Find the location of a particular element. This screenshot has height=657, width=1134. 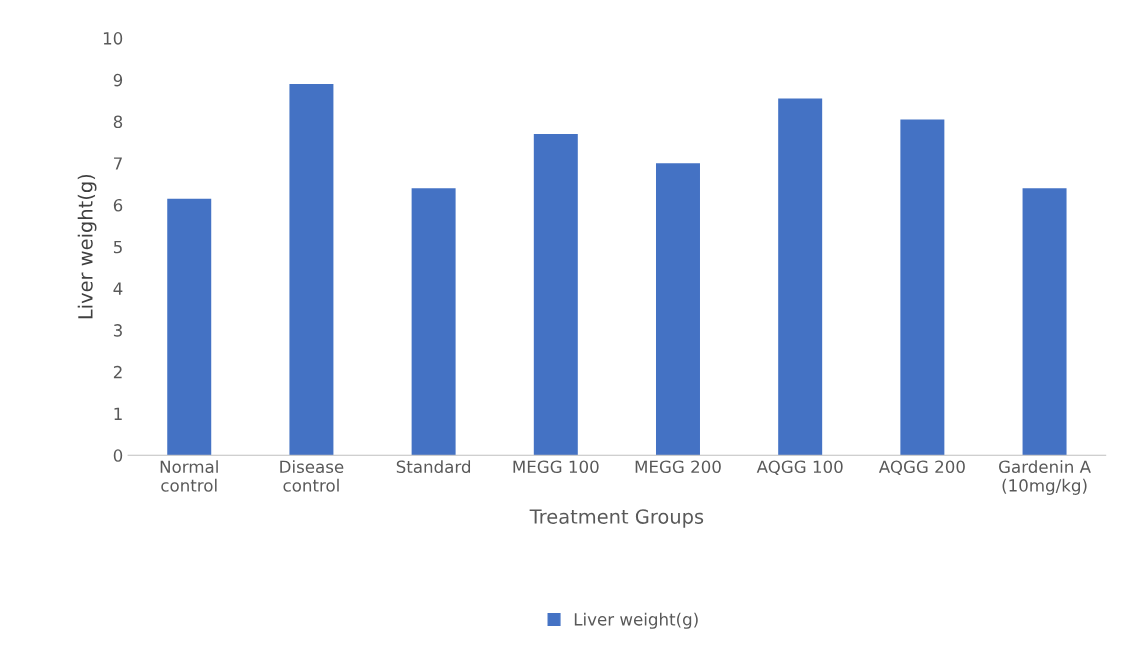

y-tick-label: 5 is located at coordinates (117, 247).